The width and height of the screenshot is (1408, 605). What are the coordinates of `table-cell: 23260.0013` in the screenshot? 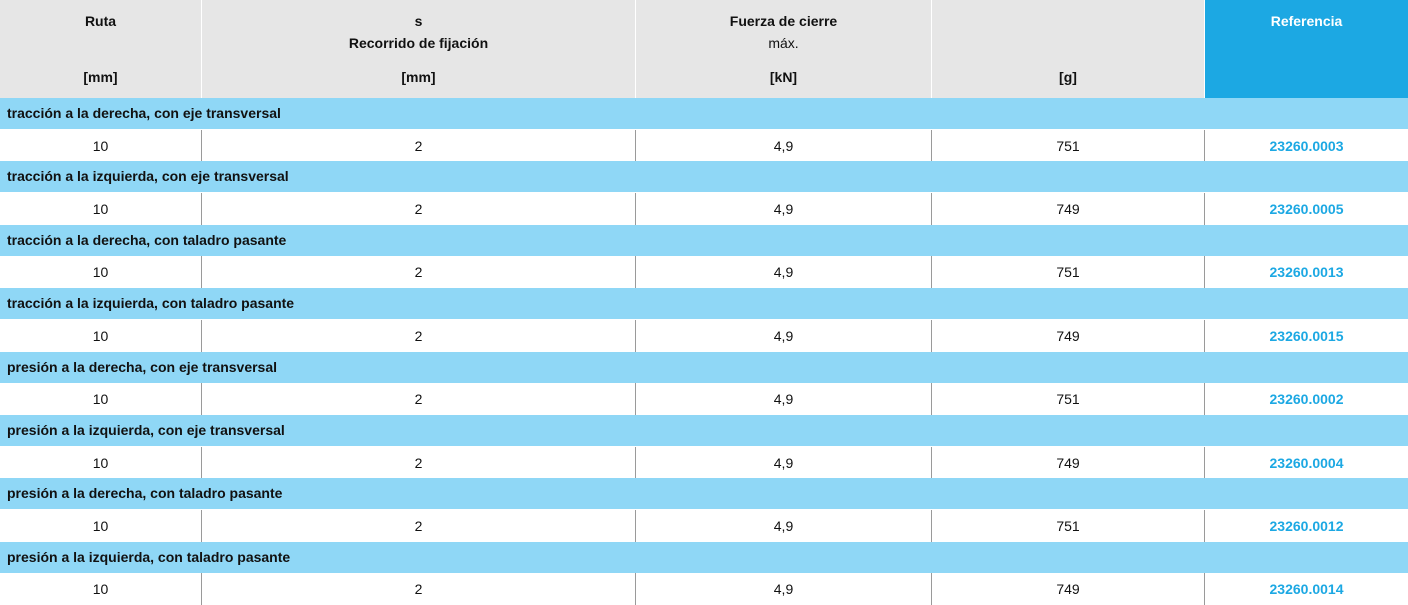 It's located at (1306, 272).